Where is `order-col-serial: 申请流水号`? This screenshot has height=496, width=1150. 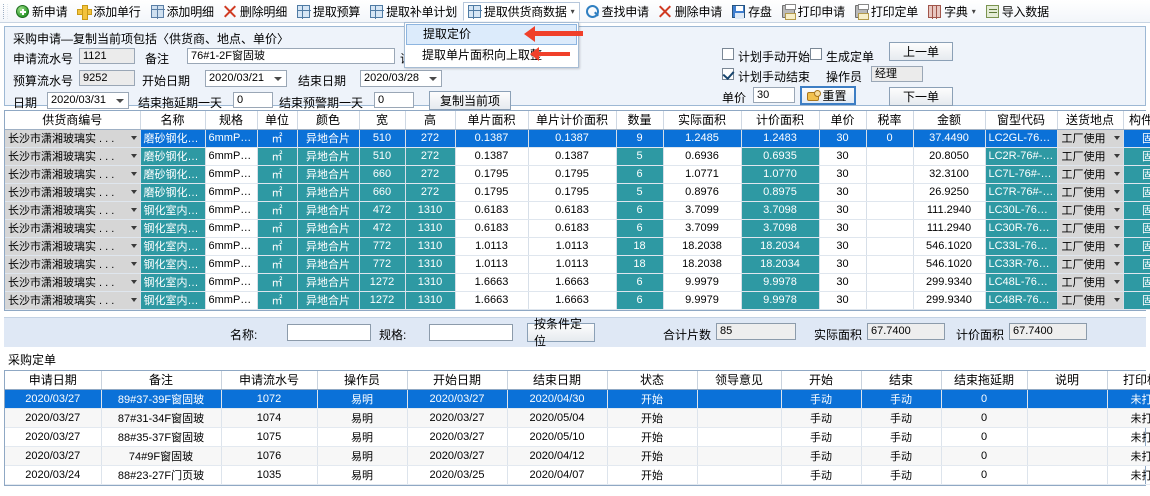
order-col-serial: 申请流水号 is located at coordinates (269, 380).